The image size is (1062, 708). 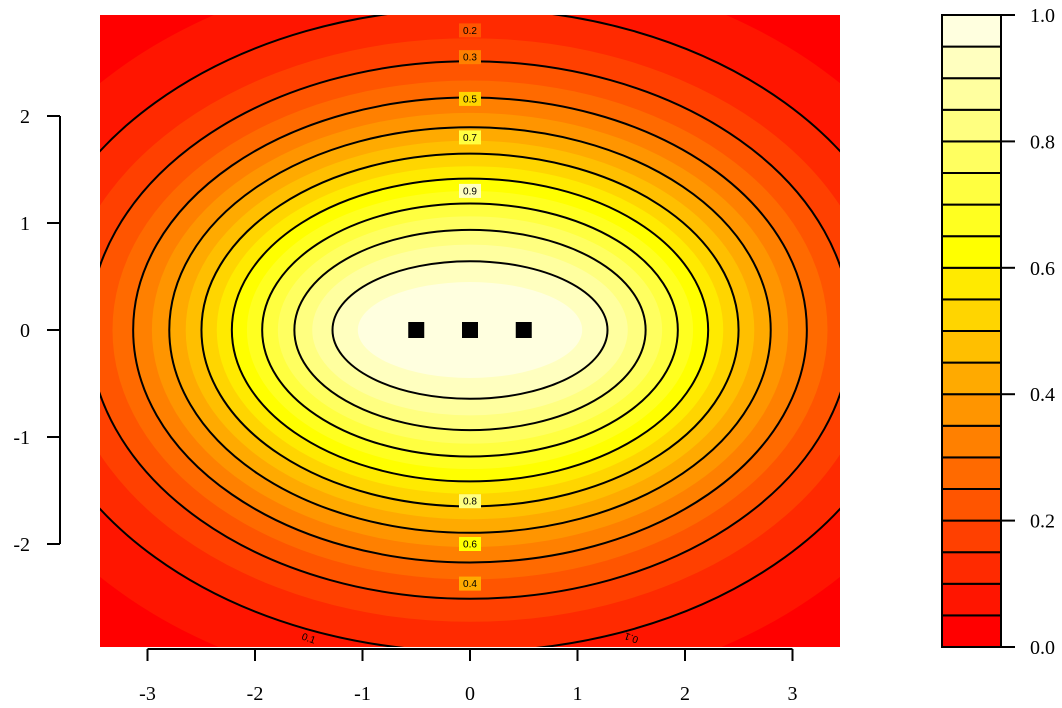 What do you see at coordinates (255, 694) in the screenshot?
I see `x-tick-label: -2` at bounding box center [255, 694].